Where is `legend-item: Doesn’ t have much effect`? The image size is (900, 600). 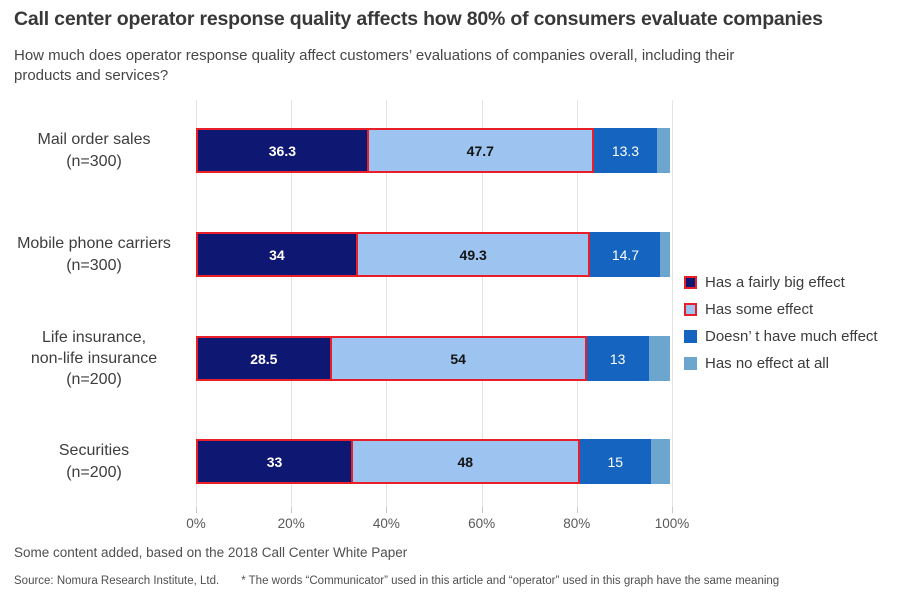 legend-item: Doesn’ t have much effect is located at coordinates (781, 336).